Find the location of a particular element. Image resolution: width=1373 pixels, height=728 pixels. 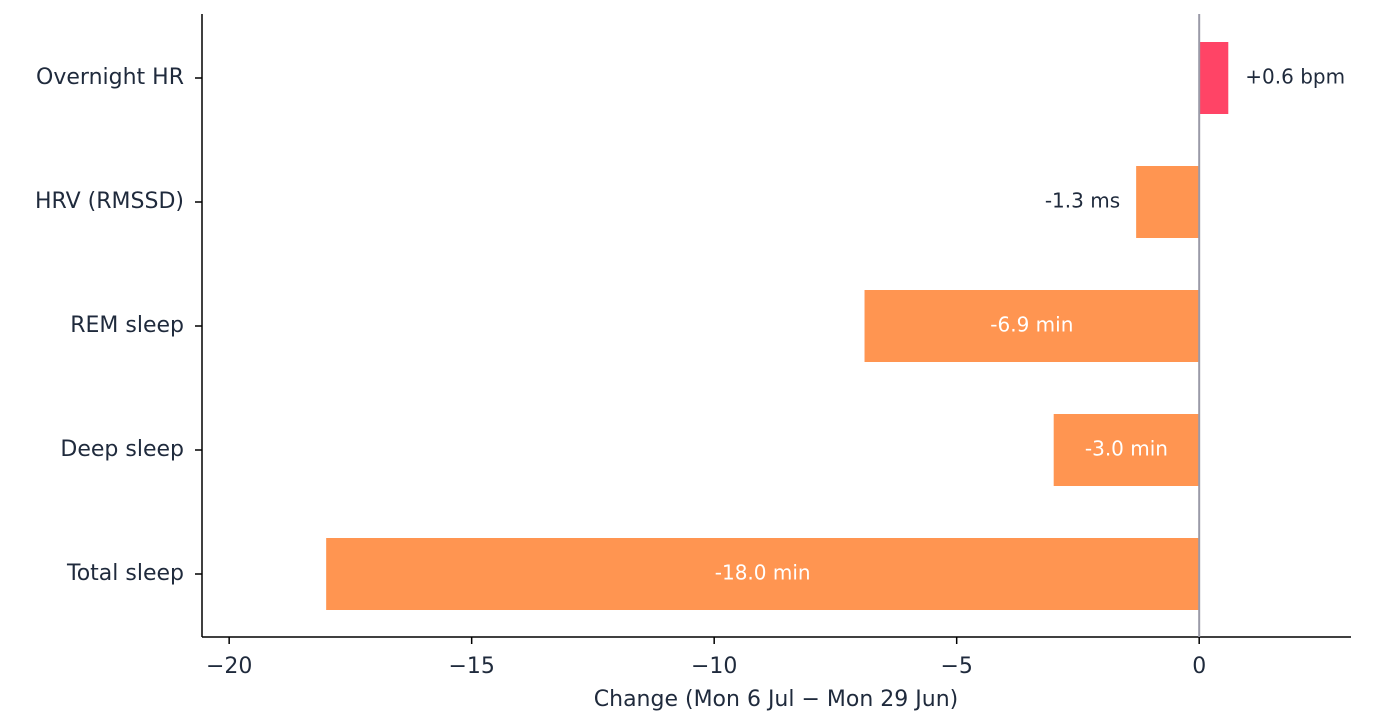

value-label: -18.0 min is located at coordinates (763, 573).